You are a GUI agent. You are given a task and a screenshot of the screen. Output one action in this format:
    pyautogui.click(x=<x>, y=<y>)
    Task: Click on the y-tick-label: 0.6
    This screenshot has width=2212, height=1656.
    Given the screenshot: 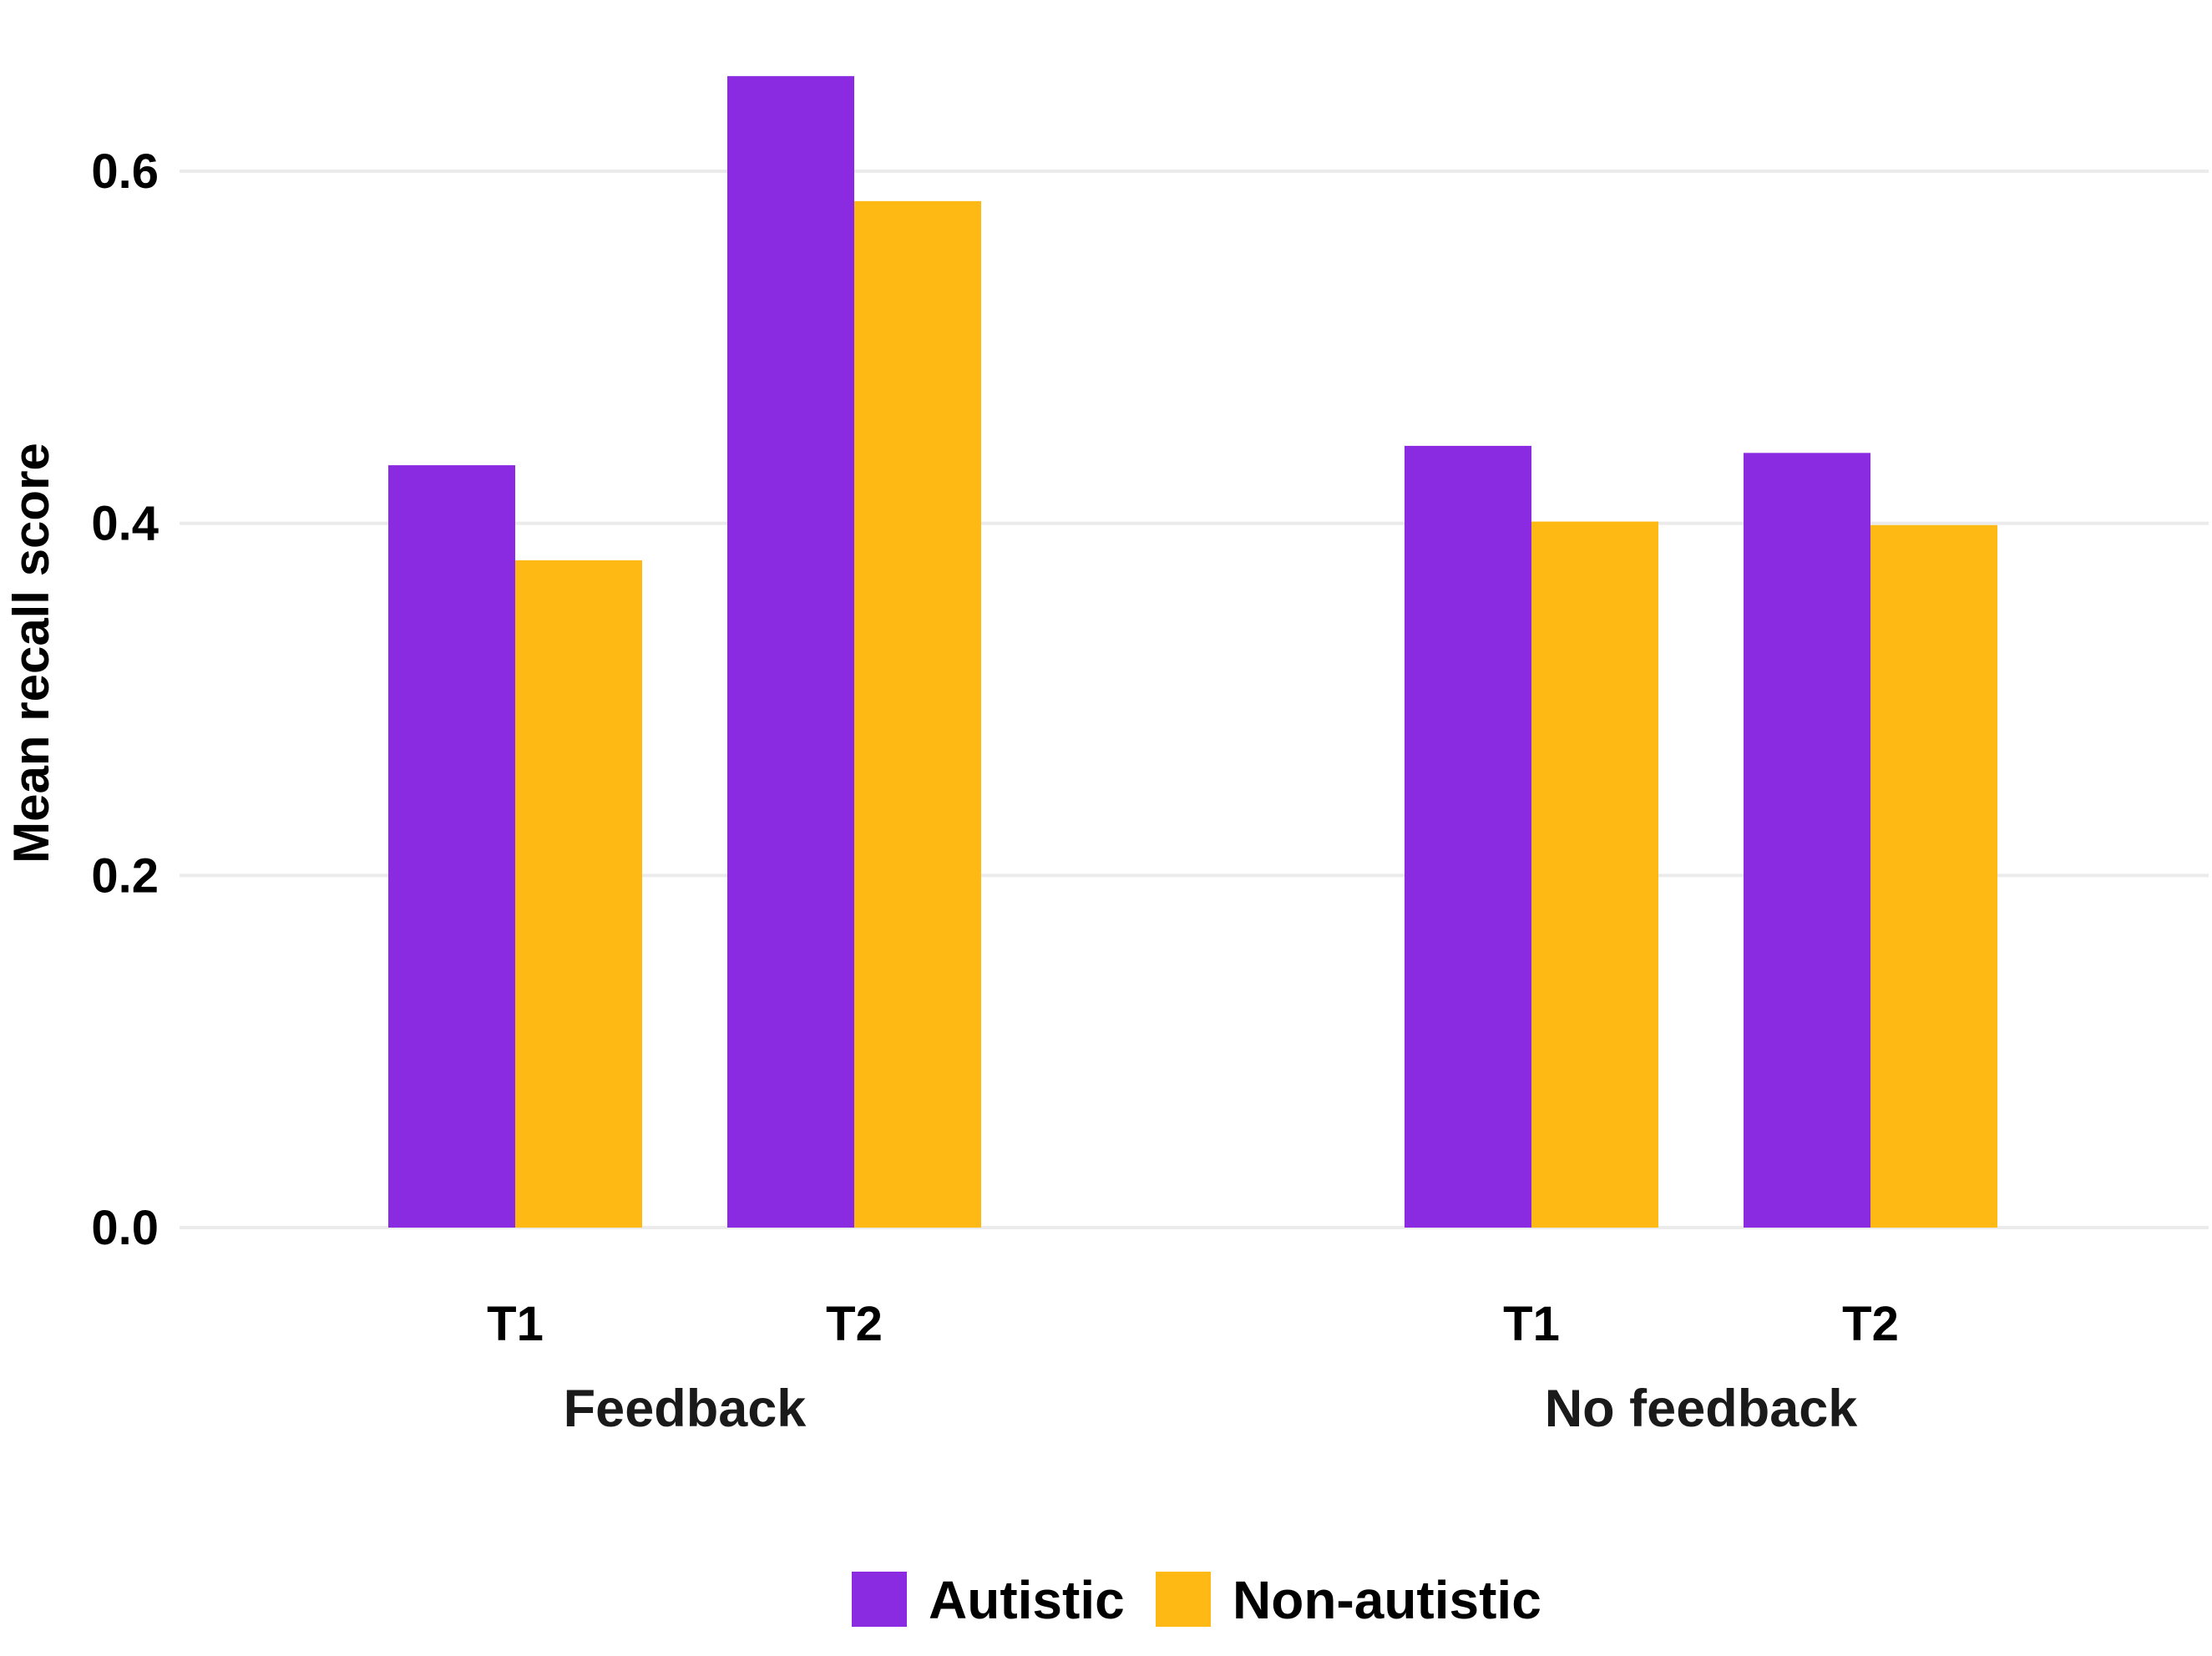 What is the action you would take?
    pyautogui.click(x=125, y=172)
    